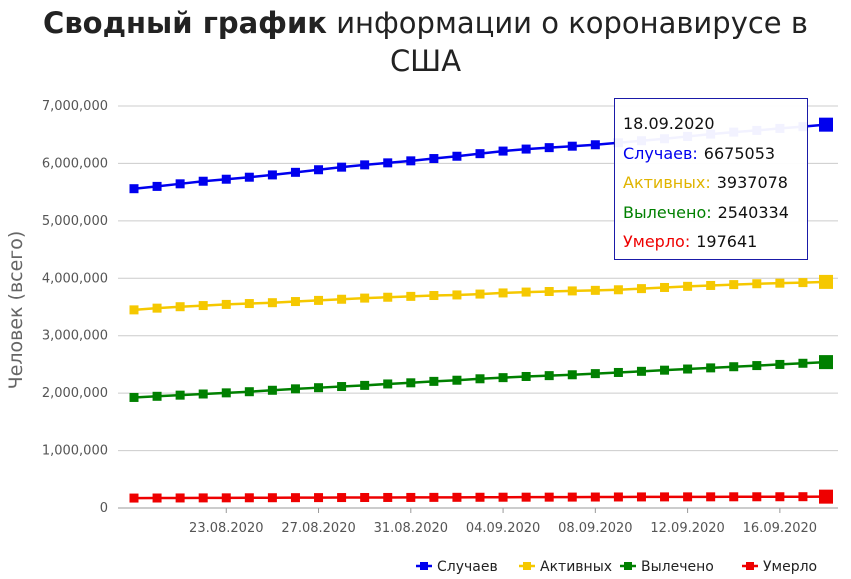 Image resolution: width=851 pixels, height=579 pixels. Describe the element at coordinates (595, 528) in the screenshot. I see `x-tick-label: 08.09.2020` at that location.